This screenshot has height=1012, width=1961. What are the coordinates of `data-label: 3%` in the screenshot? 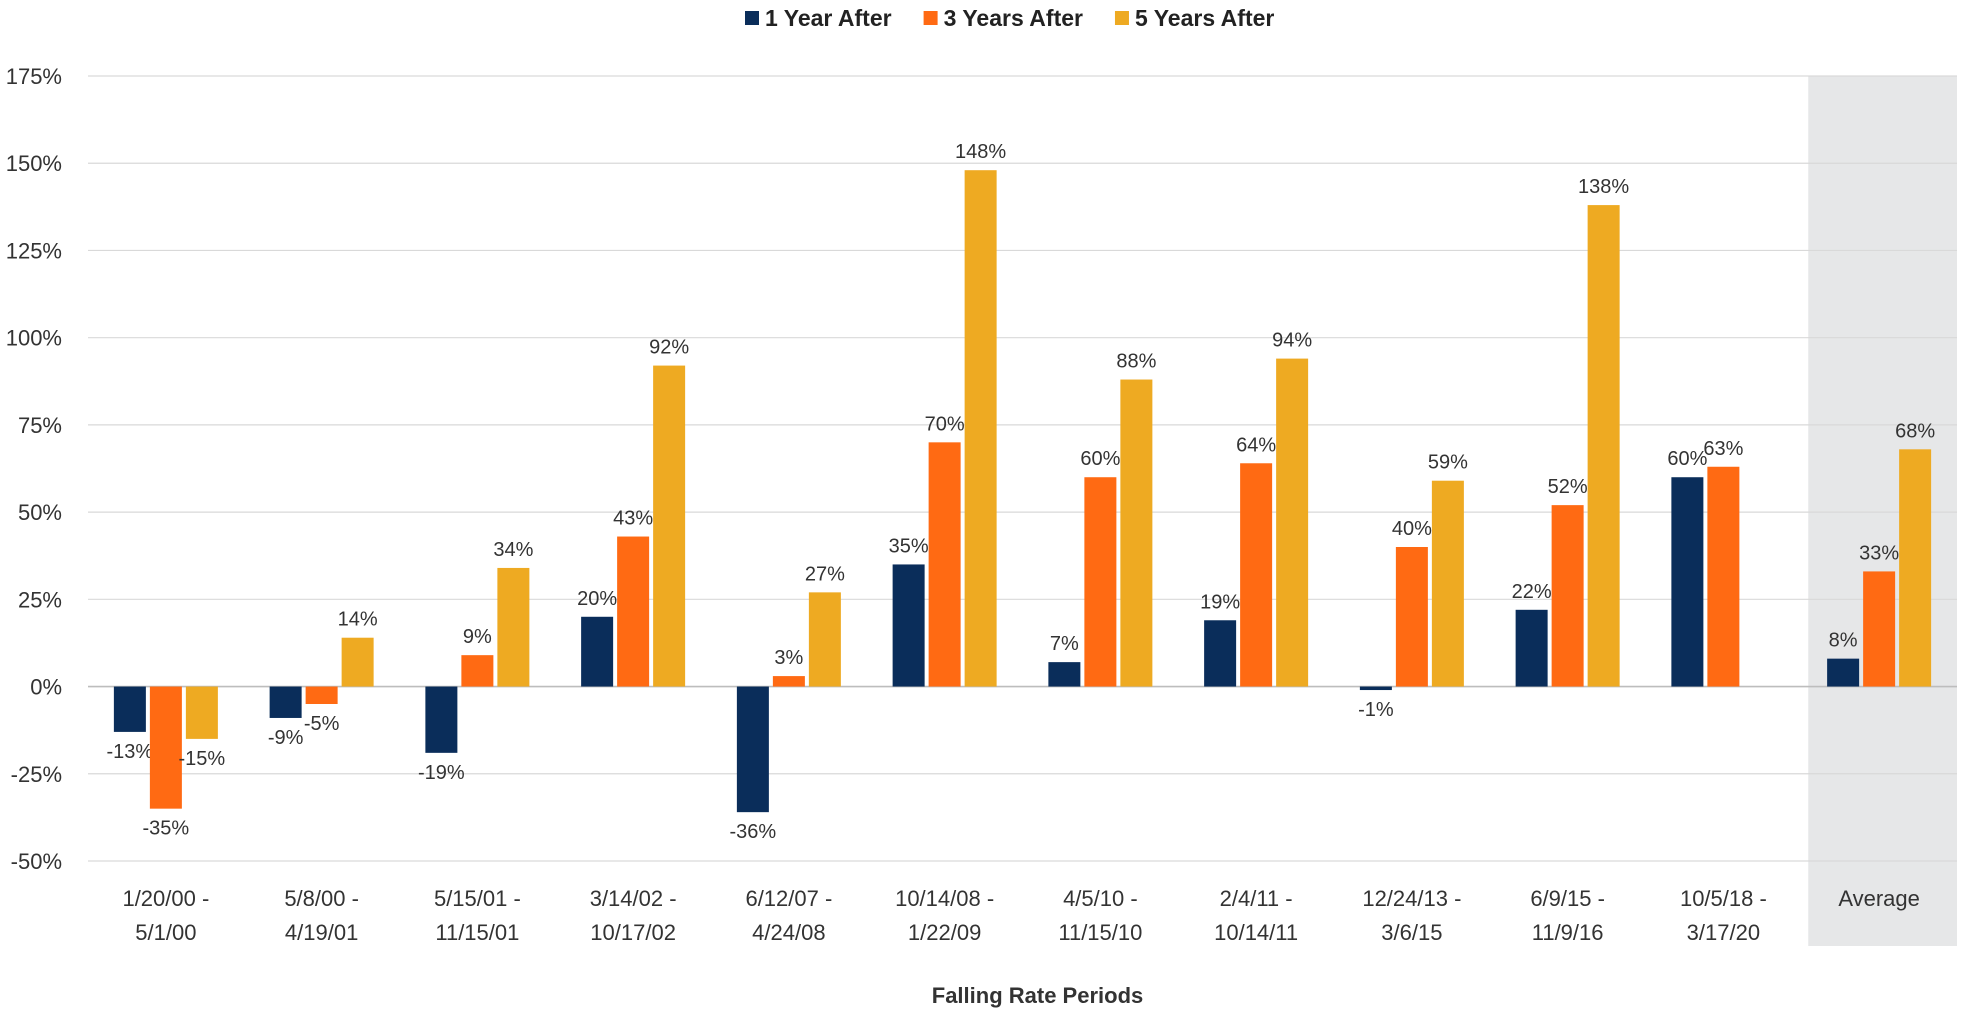 It's located at (788, 658).